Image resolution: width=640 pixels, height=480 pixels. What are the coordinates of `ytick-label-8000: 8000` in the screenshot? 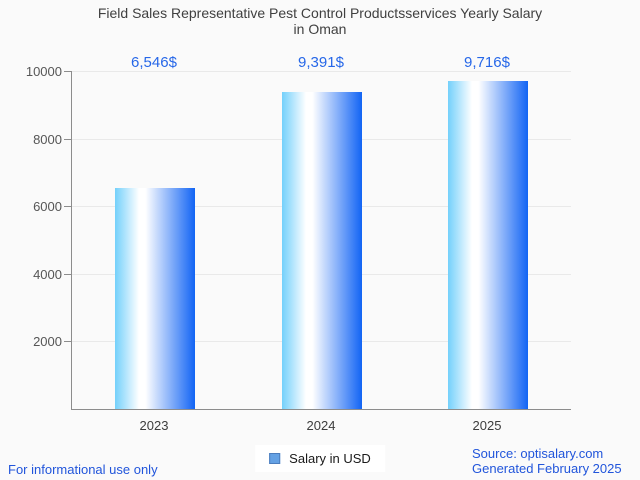 It's located at (47, 139).